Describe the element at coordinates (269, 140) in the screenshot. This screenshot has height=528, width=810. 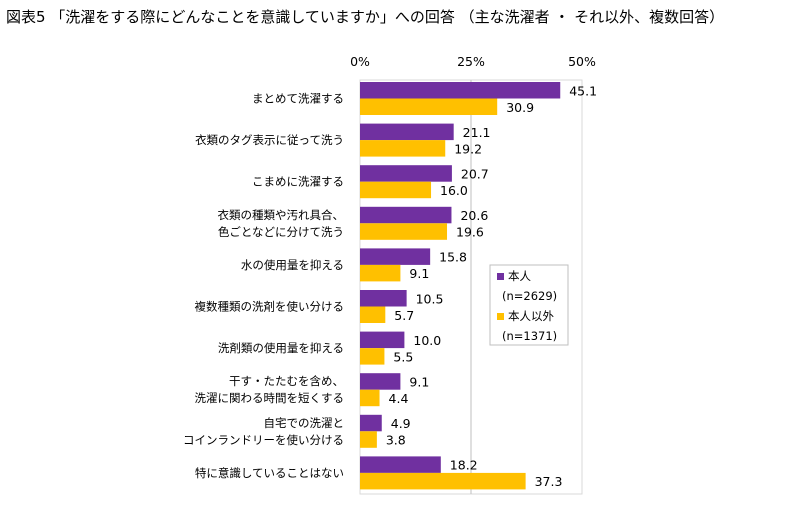
I see `category-label: 衣類のタグ表示に従って洗う` at that location.